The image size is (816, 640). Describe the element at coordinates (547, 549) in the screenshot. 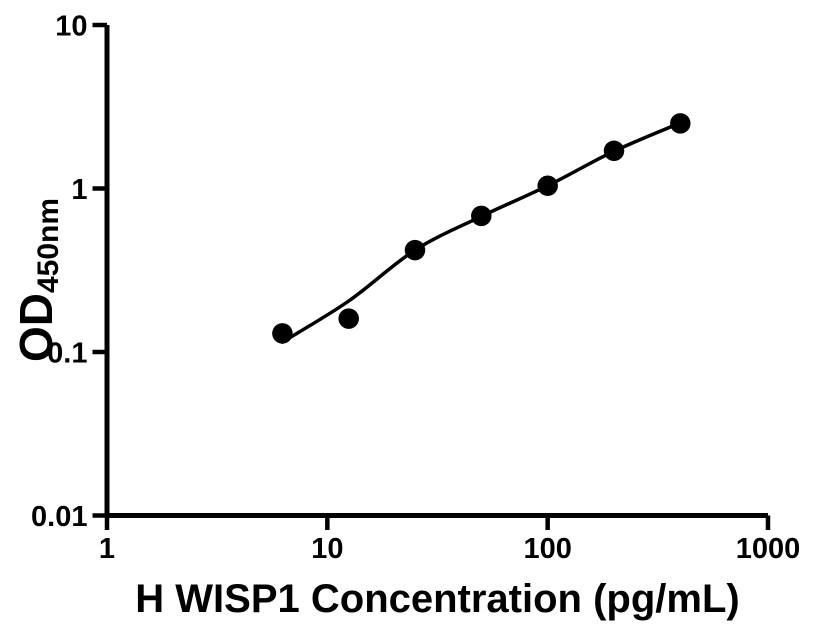

I see `x-tick-label: 100` at that location.